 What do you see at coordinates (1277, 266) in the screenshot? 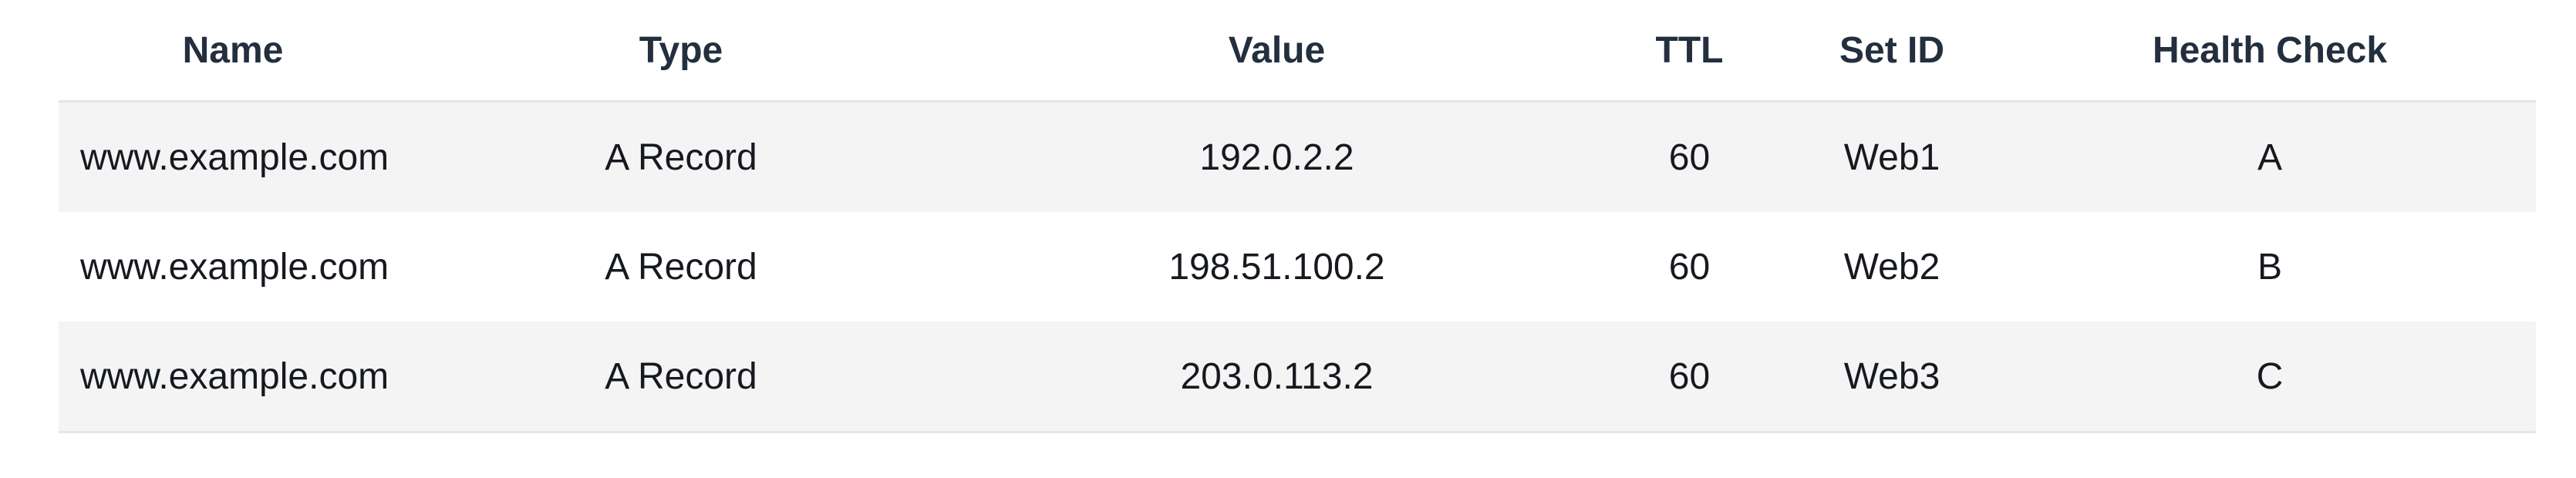
I see `cell-value: 198.51.100.2` at bounding box center [1277, 266].